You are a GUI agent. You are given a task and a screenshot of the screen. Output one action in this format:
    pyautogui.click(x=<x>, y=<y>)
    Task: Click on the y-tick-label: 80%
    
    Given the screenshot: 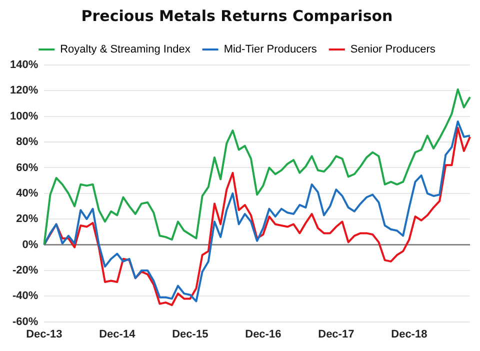 What is the action you would take?
    pyautogui.click(x=27, y=142)
    